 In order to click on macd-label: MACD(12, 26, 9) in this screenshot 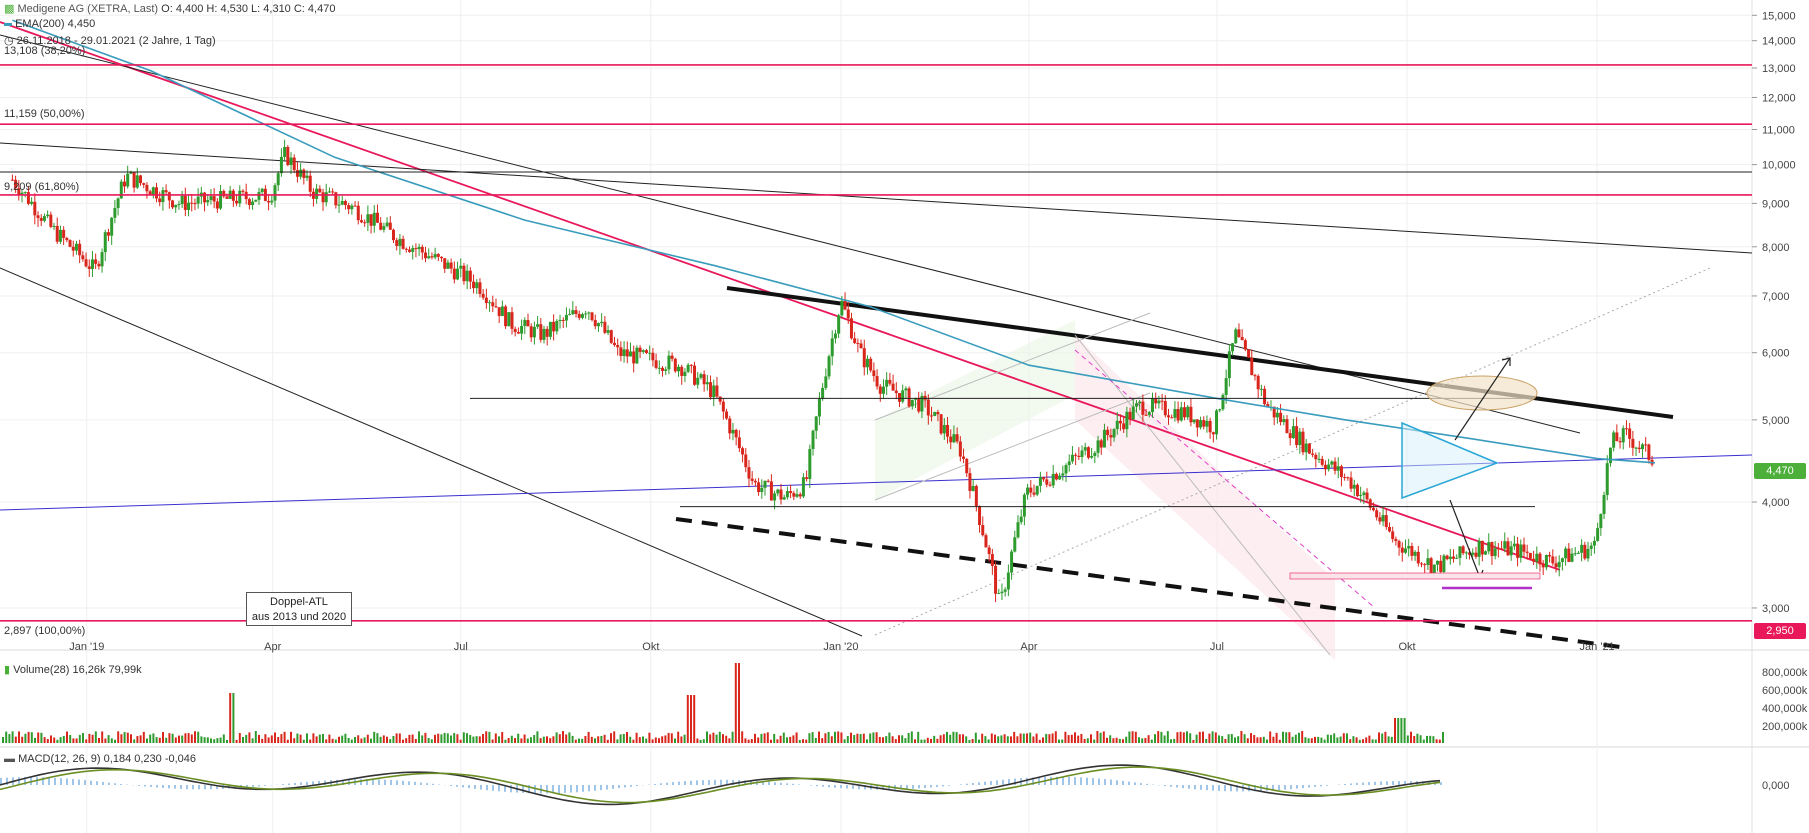, I will do `click(59, 759)`.